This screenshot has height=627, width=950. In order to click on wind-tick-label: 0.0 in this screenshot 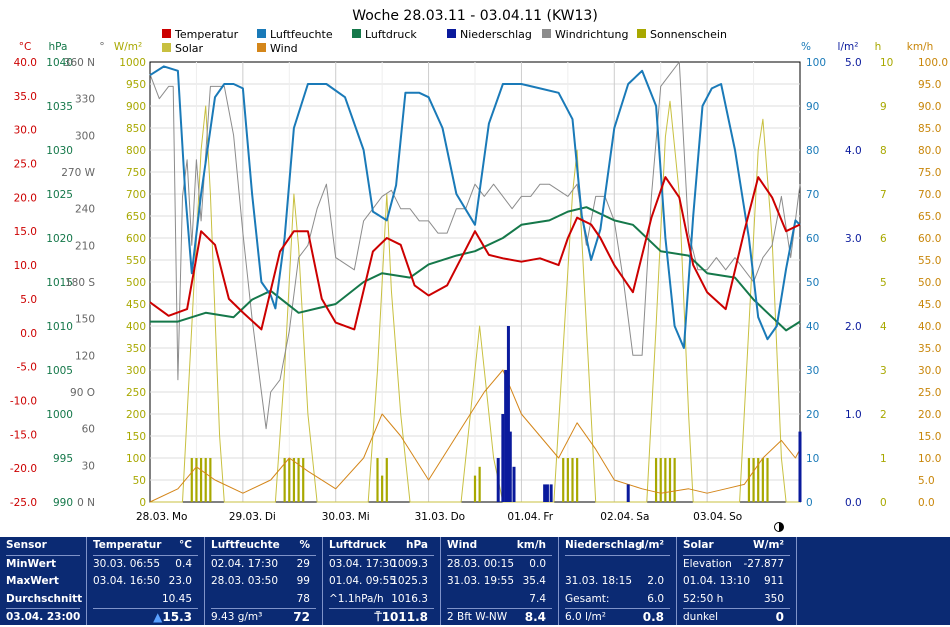, I will do `click(926, 503)`.